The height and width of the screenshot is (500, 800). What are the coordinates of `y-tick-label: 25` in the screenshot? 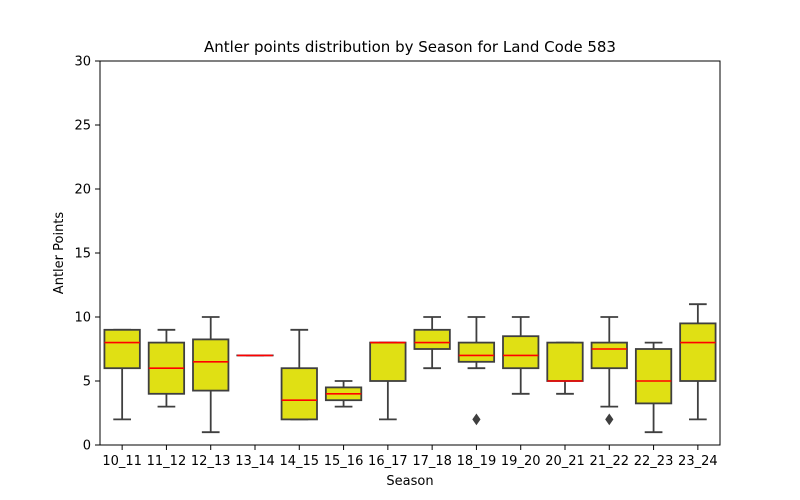 It's located at (82, 126).